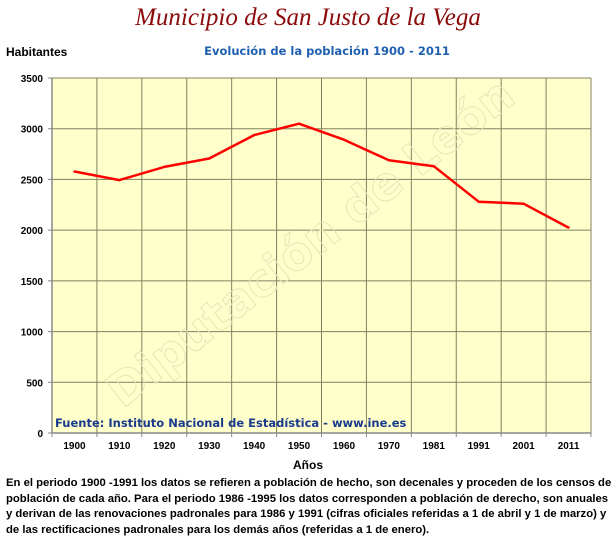 Image resolution: width=616 pixels, height=548 pixels. Describe the element at coordinates (308, 17) in the screenshot. I see `page-title: Municipio de San Justo de la Vega` at that location.